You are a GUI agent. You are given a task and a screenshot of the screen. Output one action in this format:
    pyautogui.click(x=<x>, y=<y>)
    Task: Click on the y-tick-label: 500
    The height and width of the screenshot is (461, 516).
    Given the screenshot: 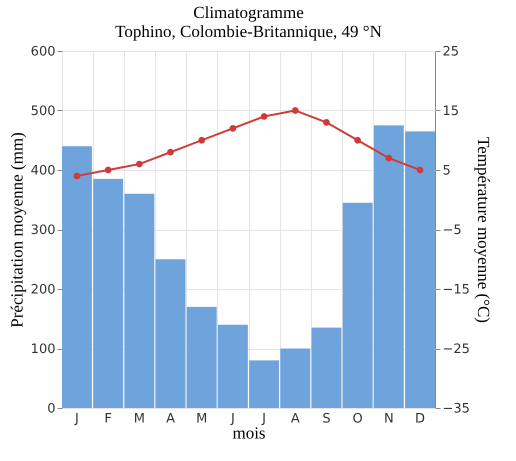 What is the action you would take?
    pyautogui.click(x=43, y=111)
    